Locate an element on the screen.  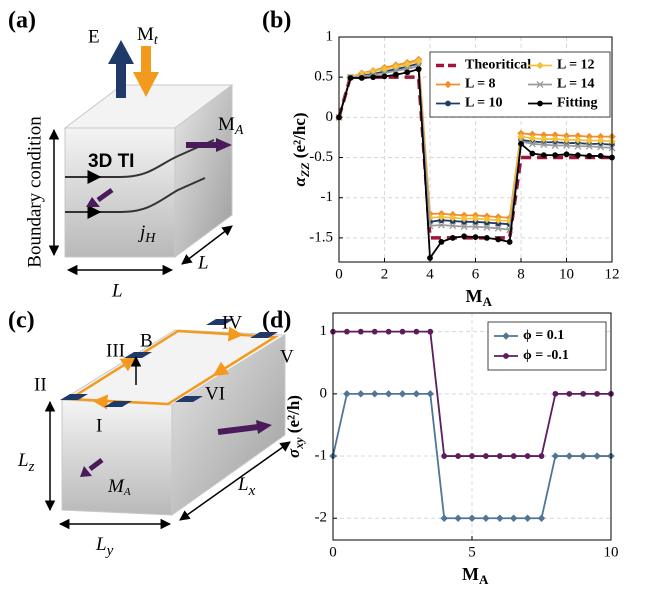
symbol: j is located at coordinates (141, 232).